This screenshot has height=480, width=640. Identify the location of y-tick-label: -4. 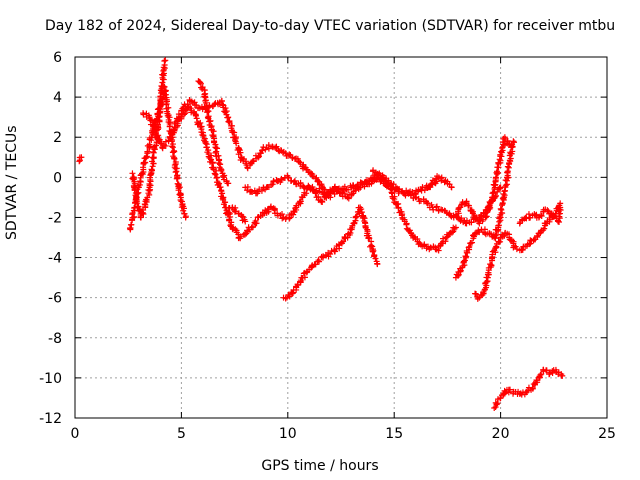
(55, 259).